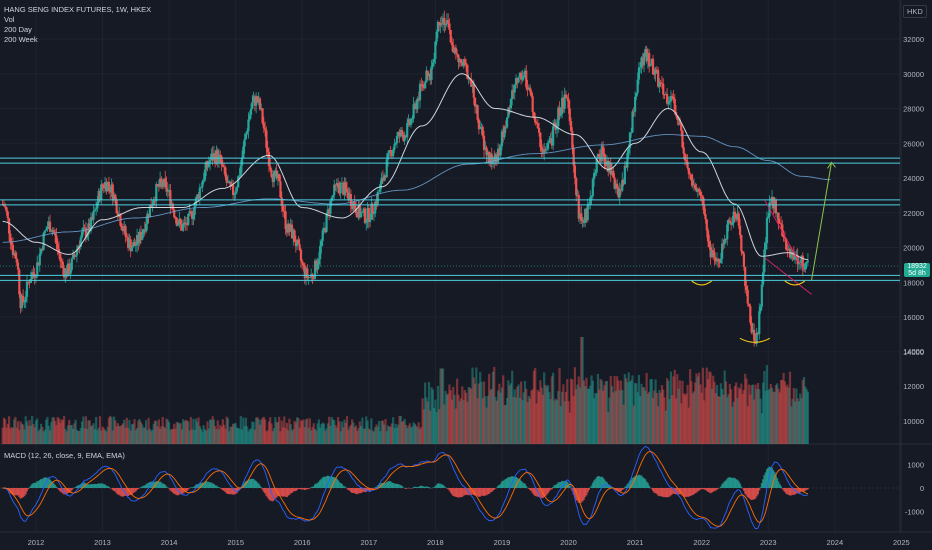 The width and height of the screenshot is (932, 550). What do you see at coordinates (9, 19) in the screenshot?
I see `indicator-vol: Vol` at bounding box center [9, 19].